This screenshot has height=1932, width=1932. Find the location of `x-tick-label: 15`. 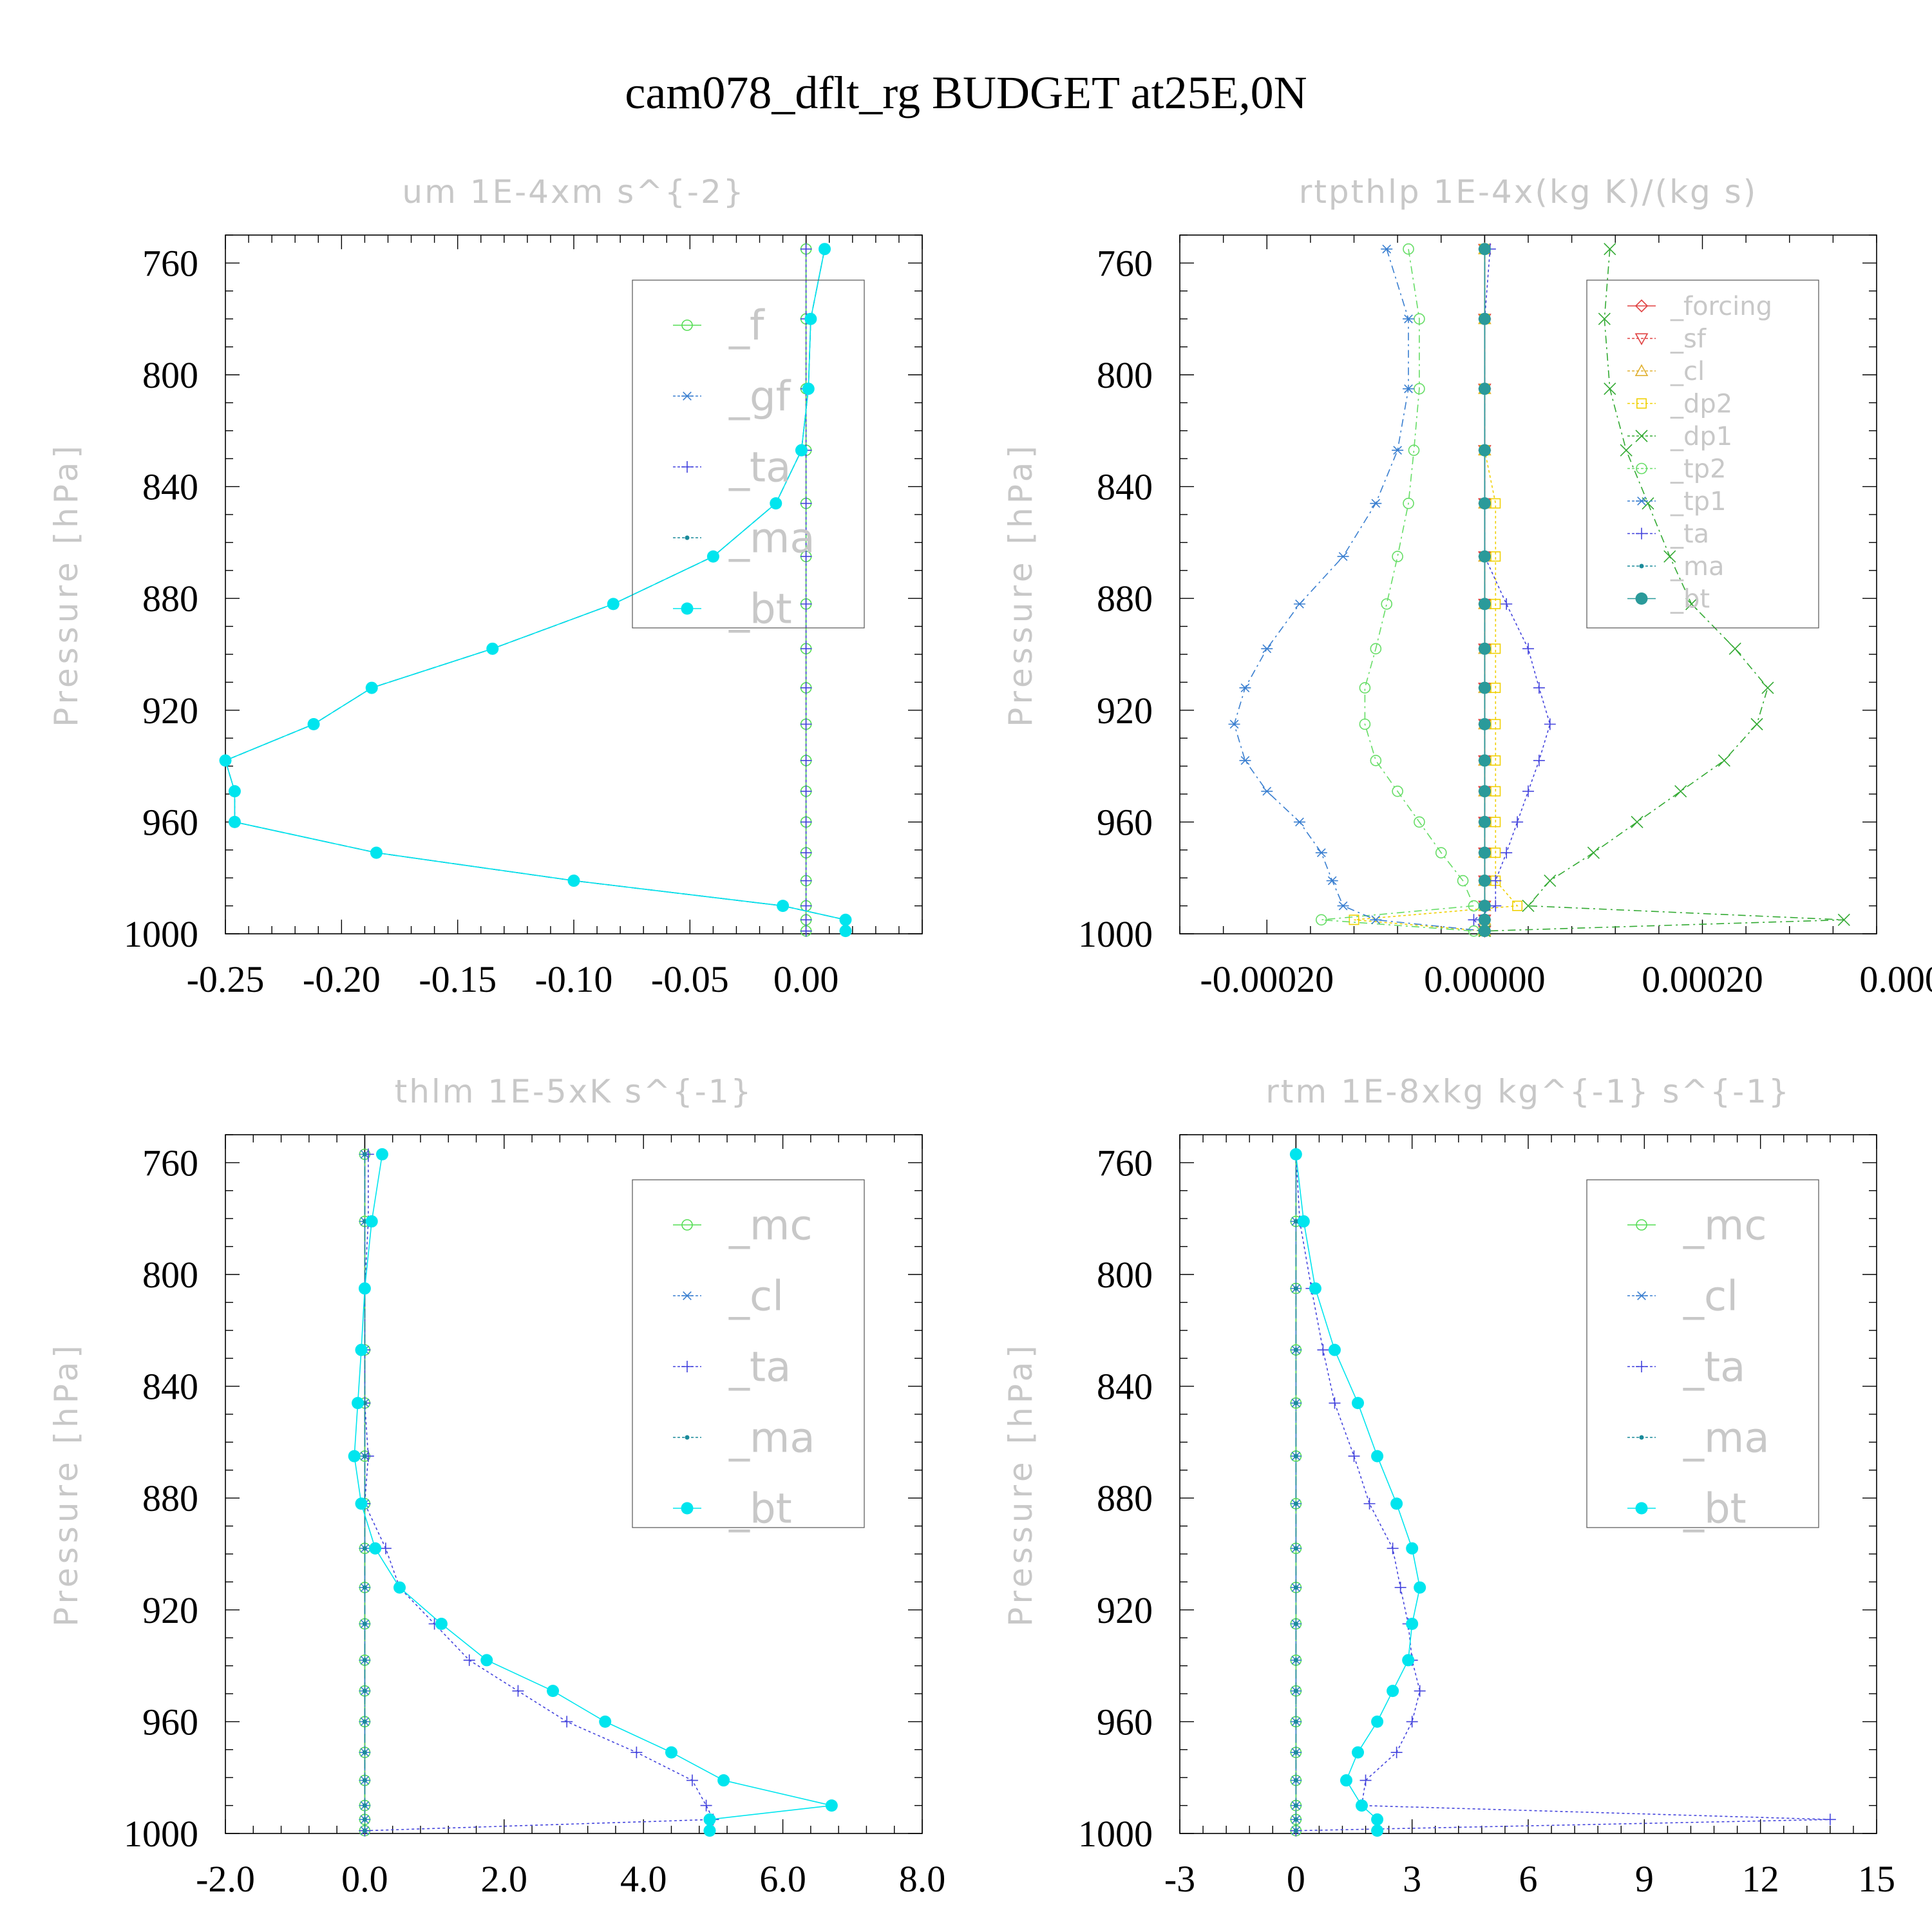

x-tick-label: 15 is located at coordinates (1876, 1879).